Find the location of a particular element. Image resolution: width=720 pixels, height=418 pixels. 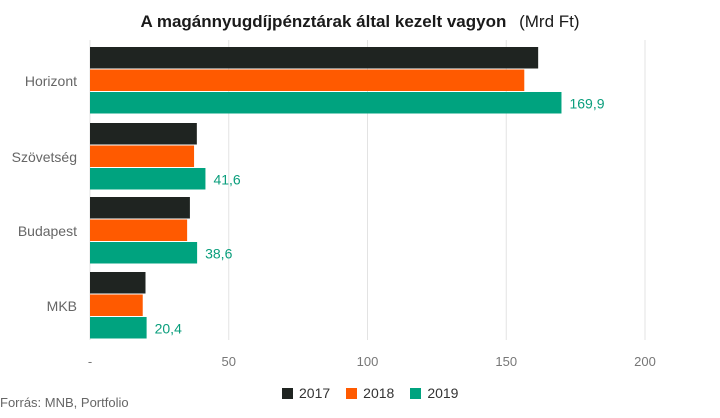

data-label: 169,9 is located at coordinates (586, 103).